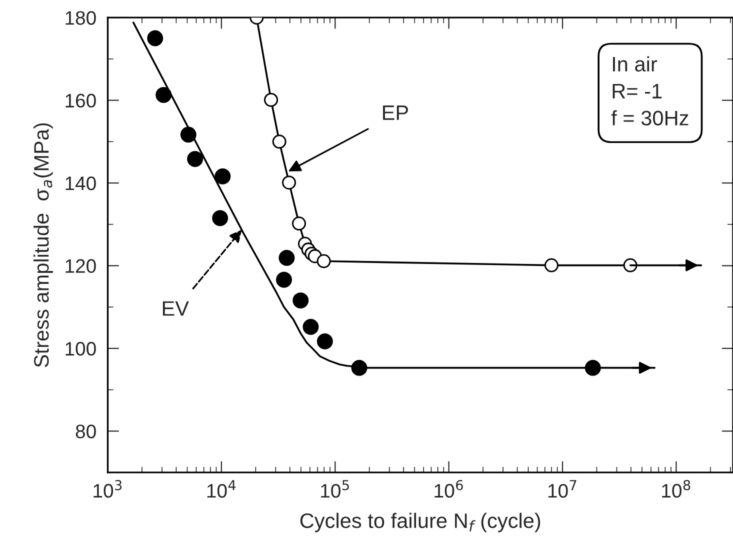  What do you see at coordinates (221, 489) in the screenshot?
I see `x-tick-label: 10$^{4}$` at bounding box center [221, 489].